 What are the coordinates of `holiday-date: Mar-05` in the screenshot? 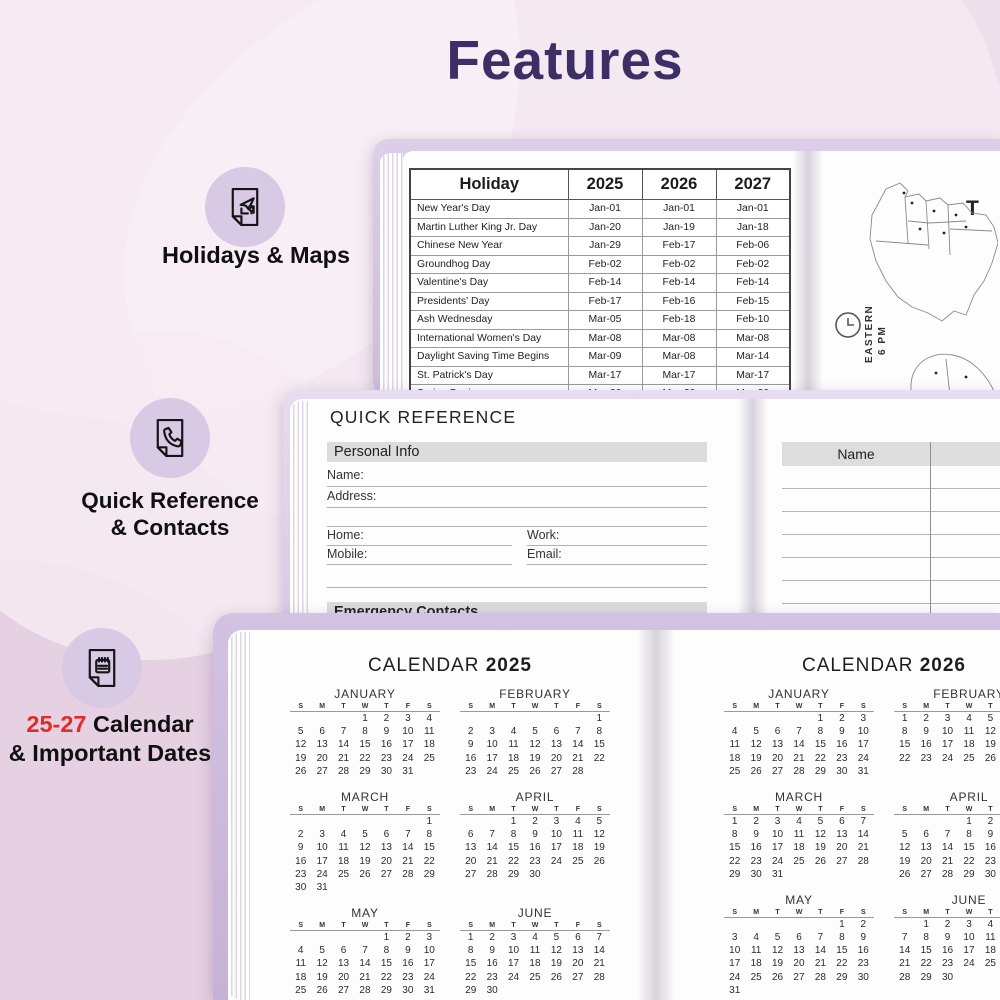 It's located at (605, 320).